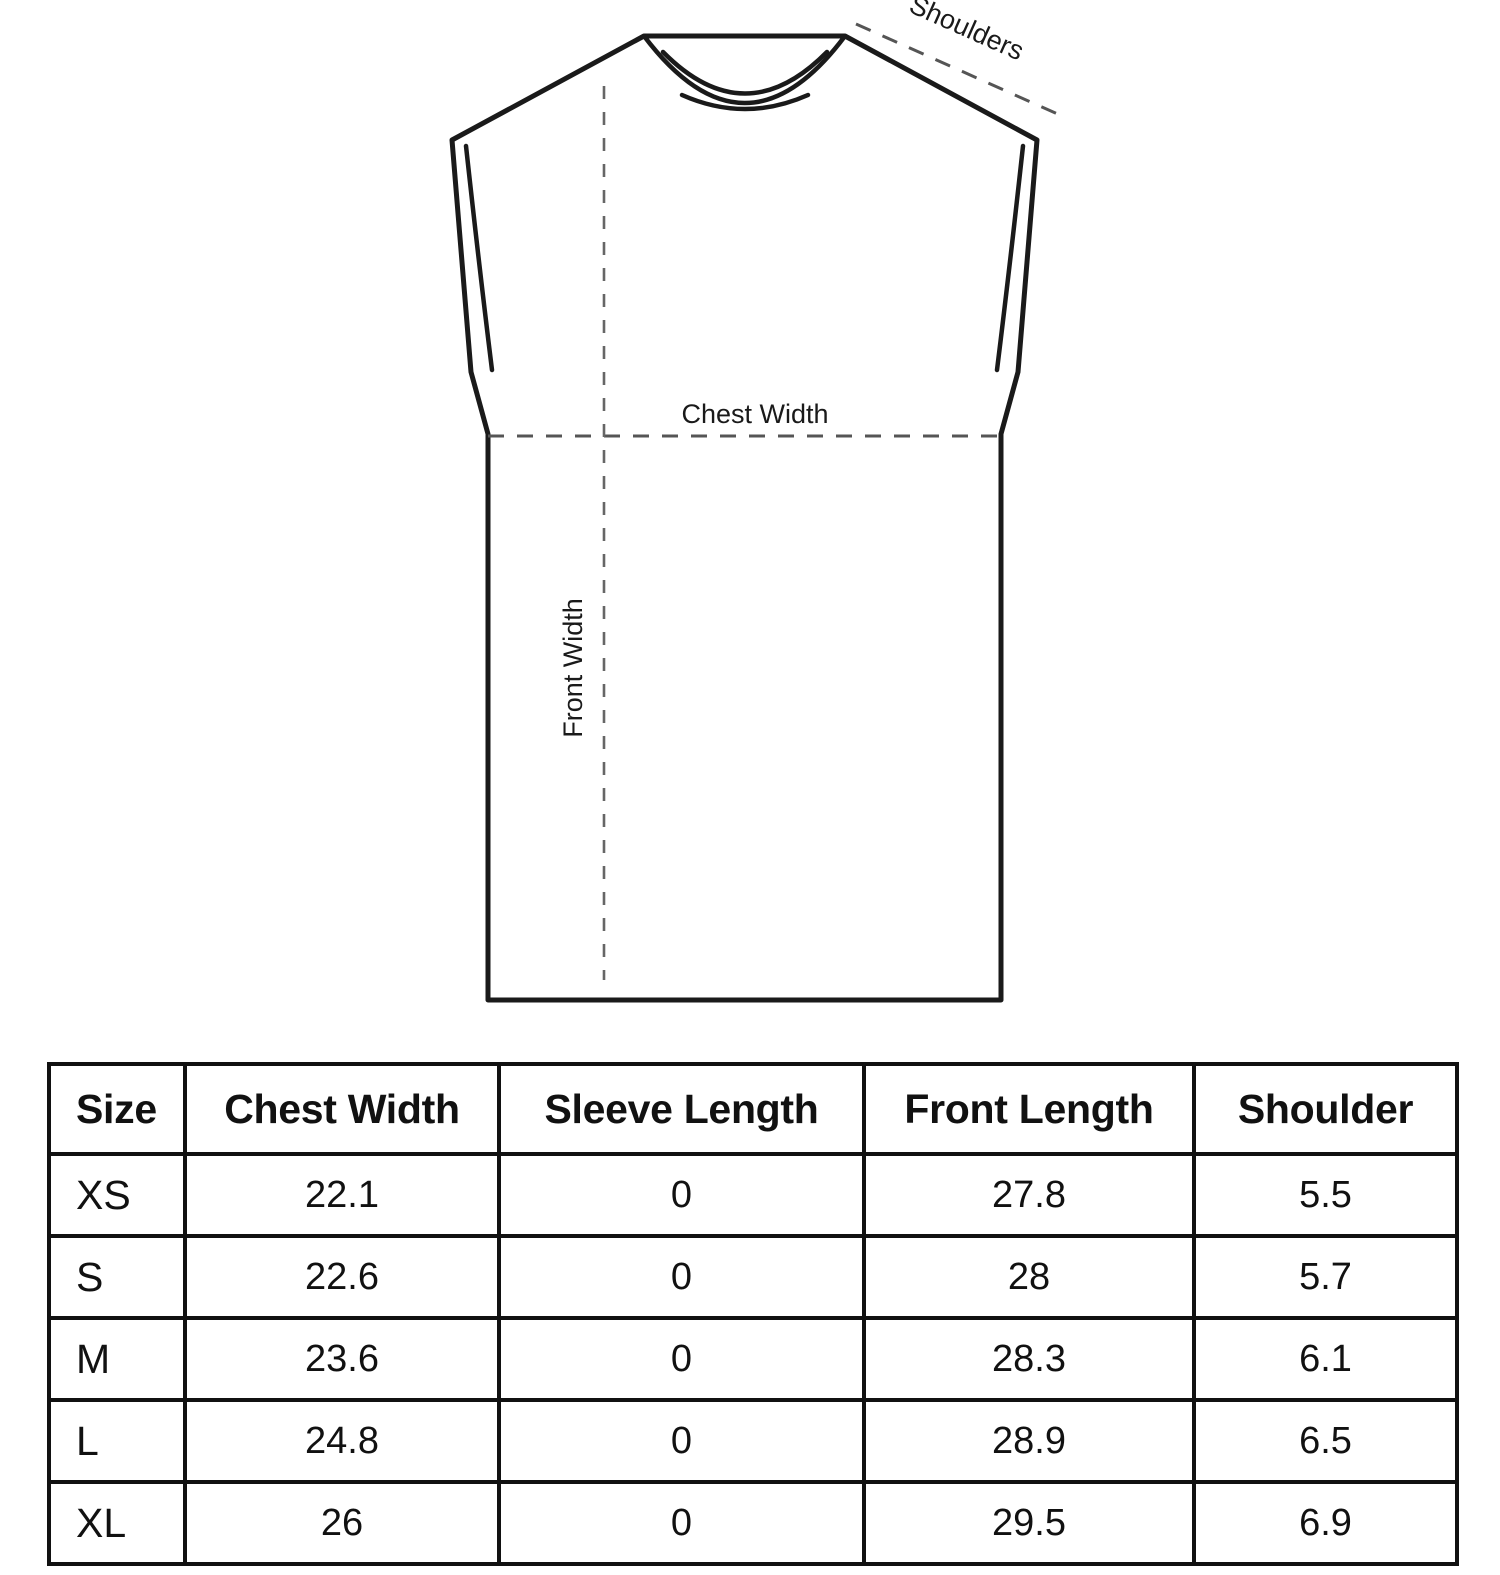  Describe the element at coordinates (1029, 1109) in the screenshot. I see `column-header-front-length: Front Length` at that location.